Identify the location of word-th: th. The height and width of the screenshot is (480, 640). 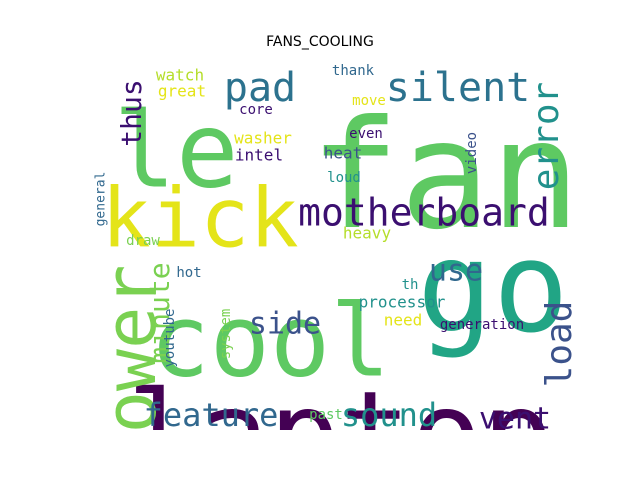
(410, 285).